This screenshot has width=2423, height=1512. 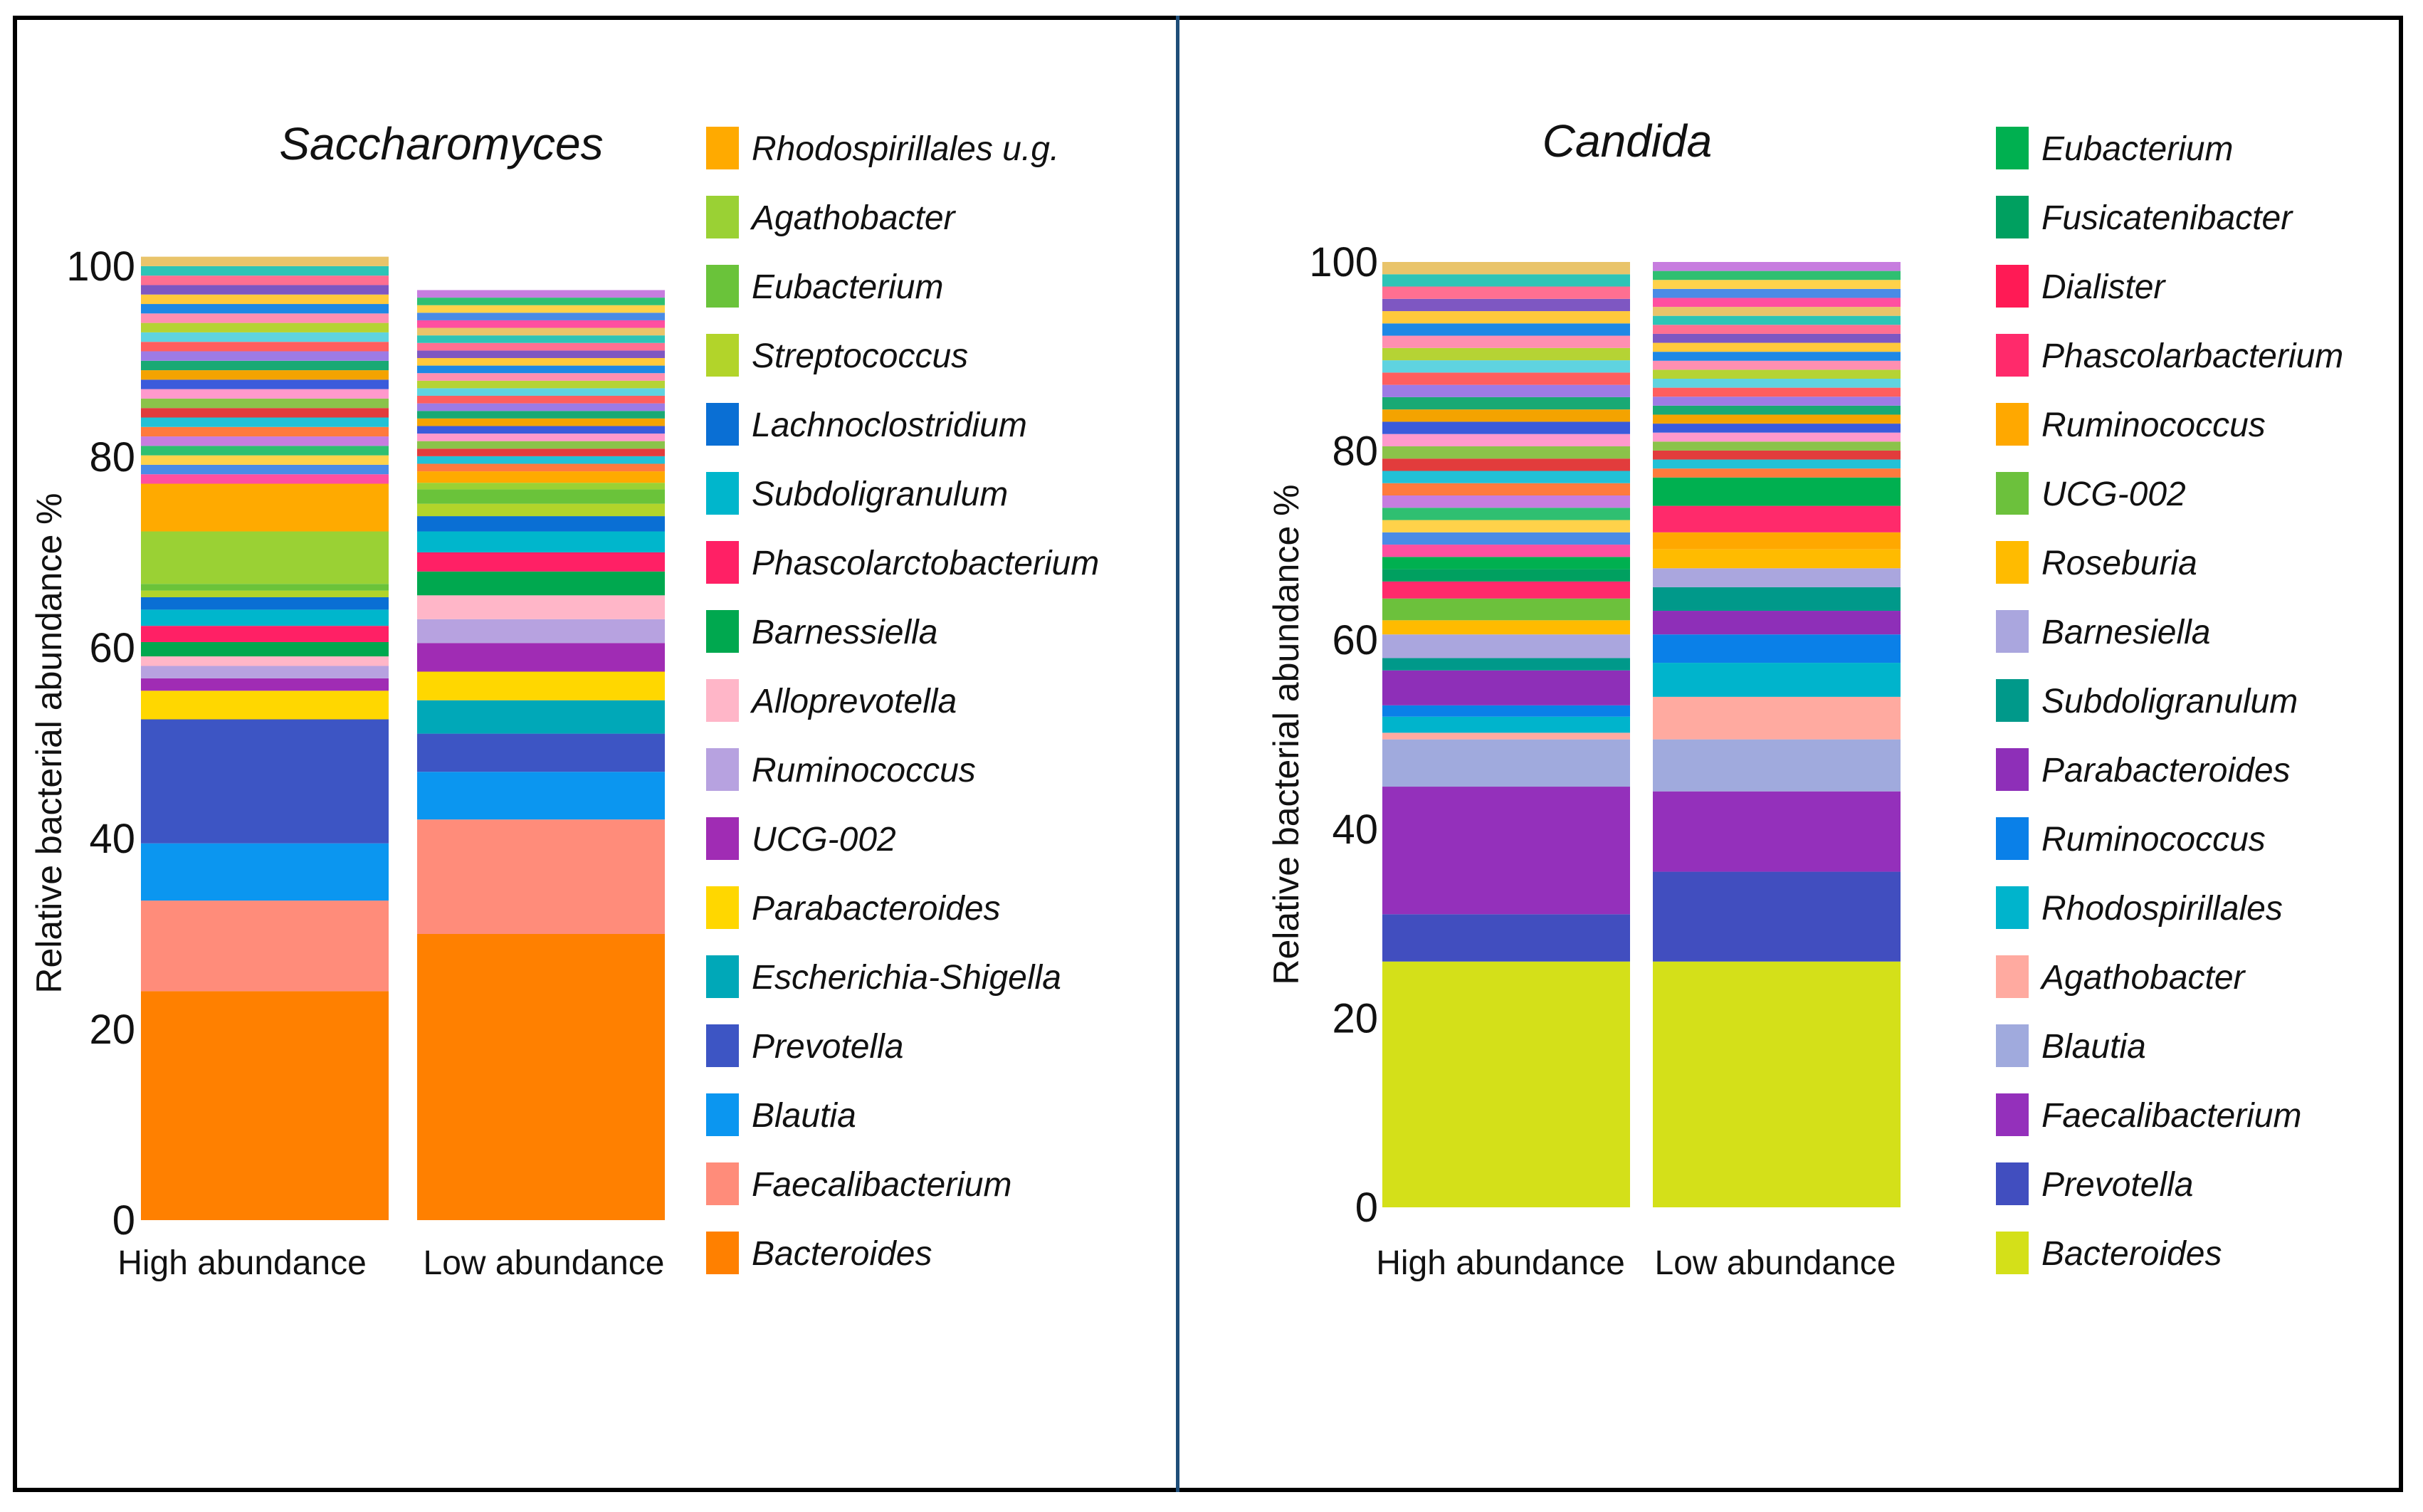 I want to click on legend-label-faecalibacterium: Faecalibacterium, so click(x=2171, y=1116).